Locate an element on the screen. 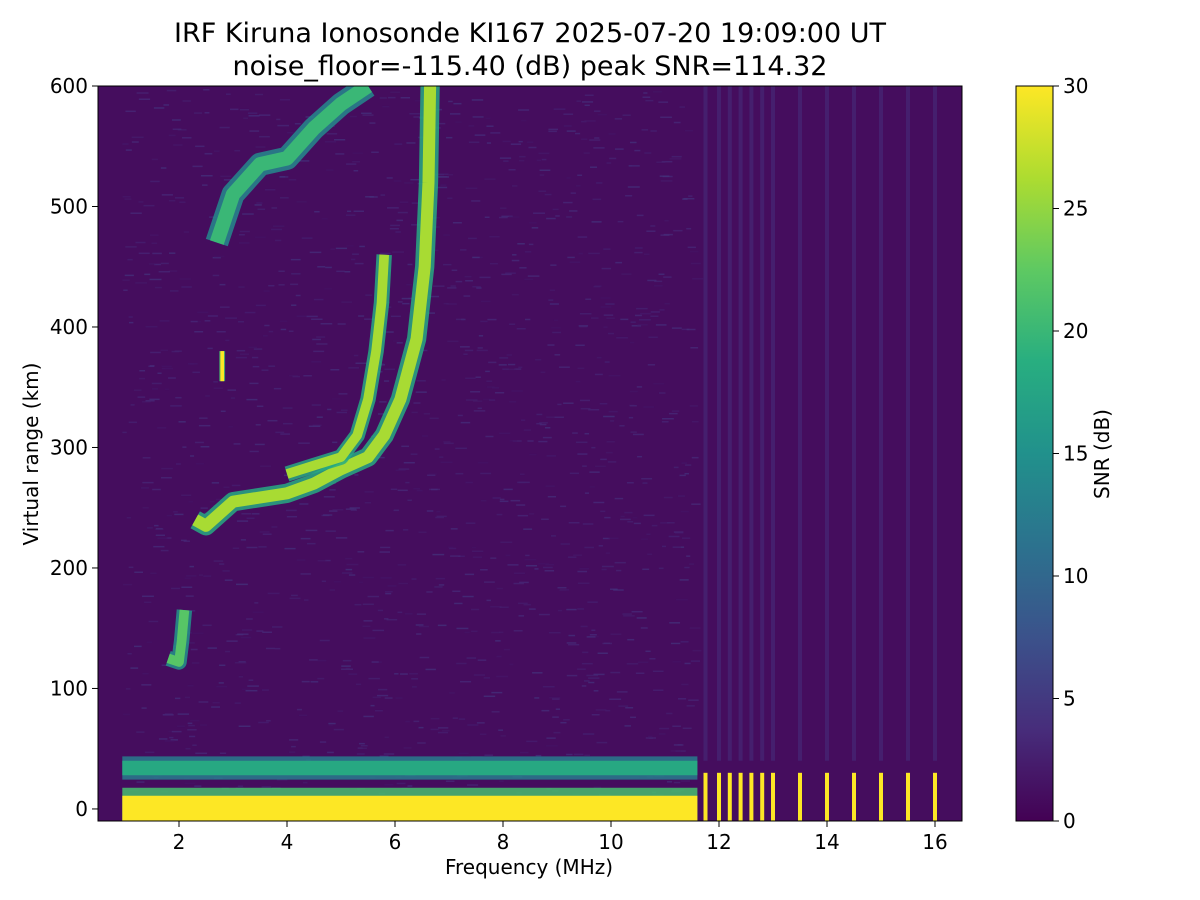  x-axis-label: Frequency (MHz) is located at coordinates (529, 867).